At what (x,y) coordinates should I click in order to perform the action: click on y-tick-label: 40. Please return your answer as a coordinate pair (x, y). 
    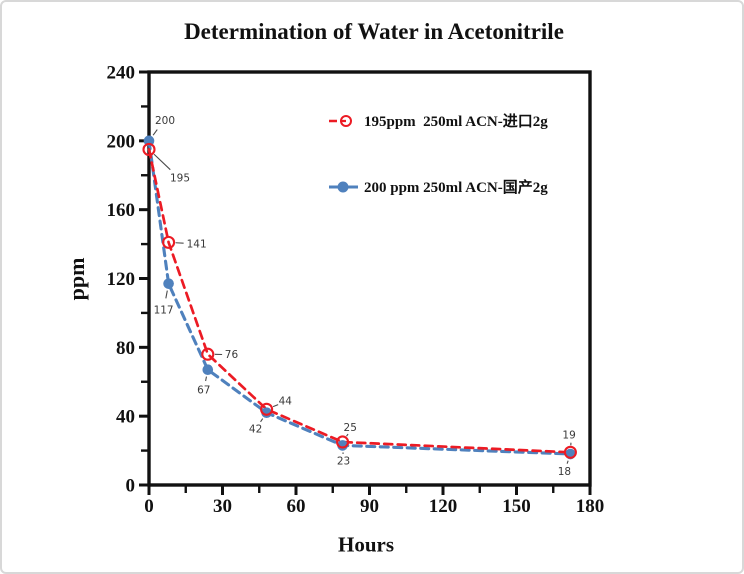
    Looking at the image, I should click on (125, 417).